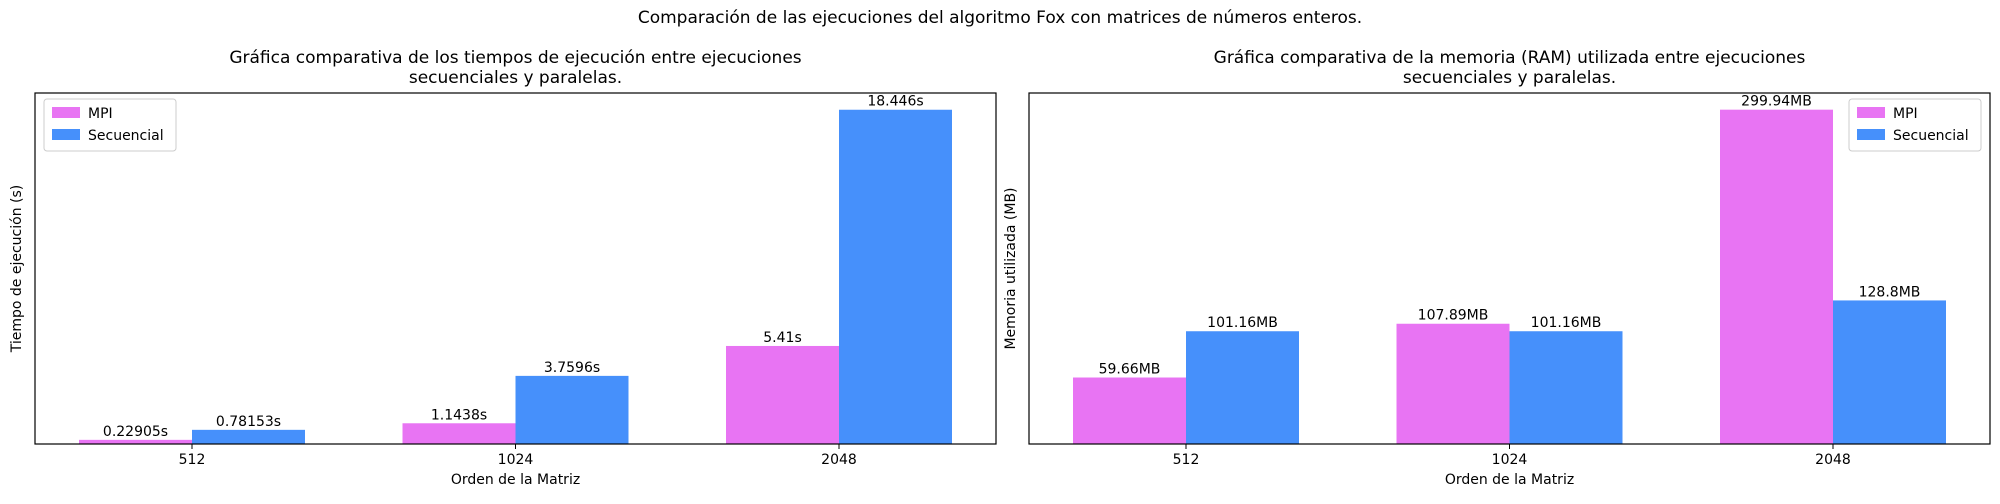  What do you see at coordinates (1453, 316) in the screenshot?
I see `bar-label-mpi-1024: 107.89MB` at bounding box center [1453, 316].